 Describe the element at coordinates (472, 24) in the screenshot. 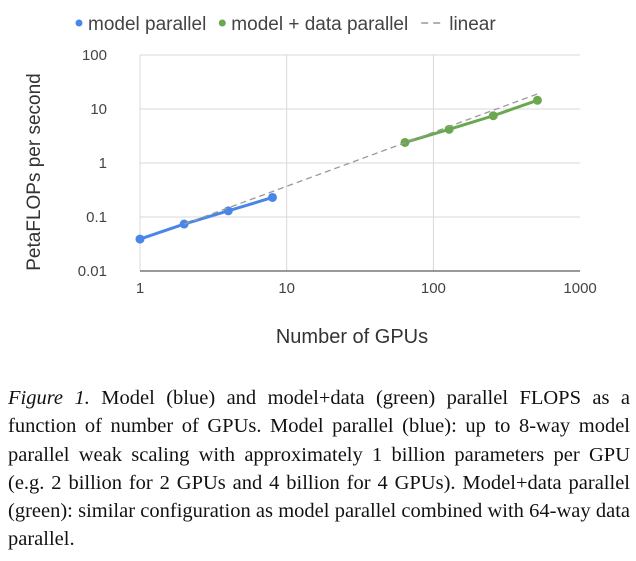

I see `legend-entry: linear` at that location.